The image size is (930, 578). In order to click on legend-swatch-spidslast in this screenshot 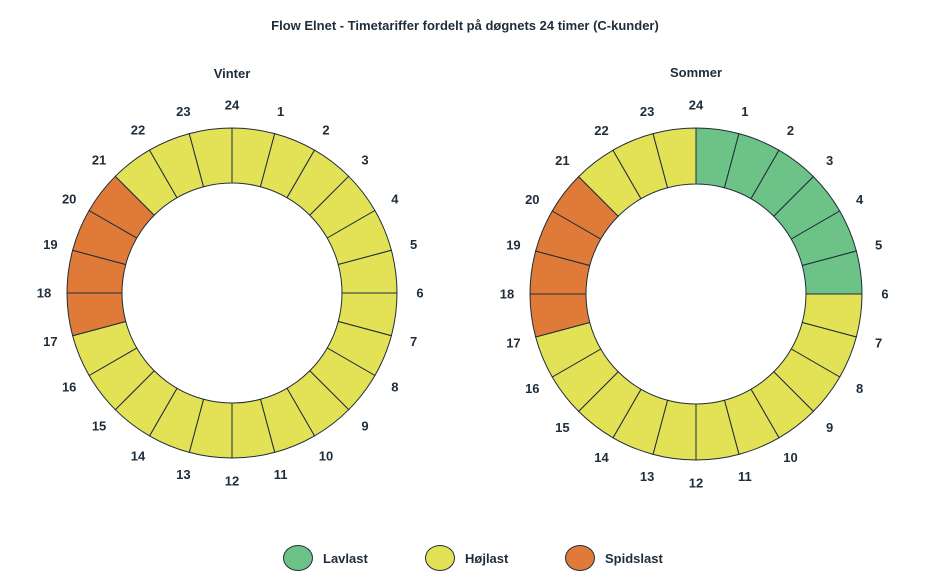, I will do `click(580, 558)`.